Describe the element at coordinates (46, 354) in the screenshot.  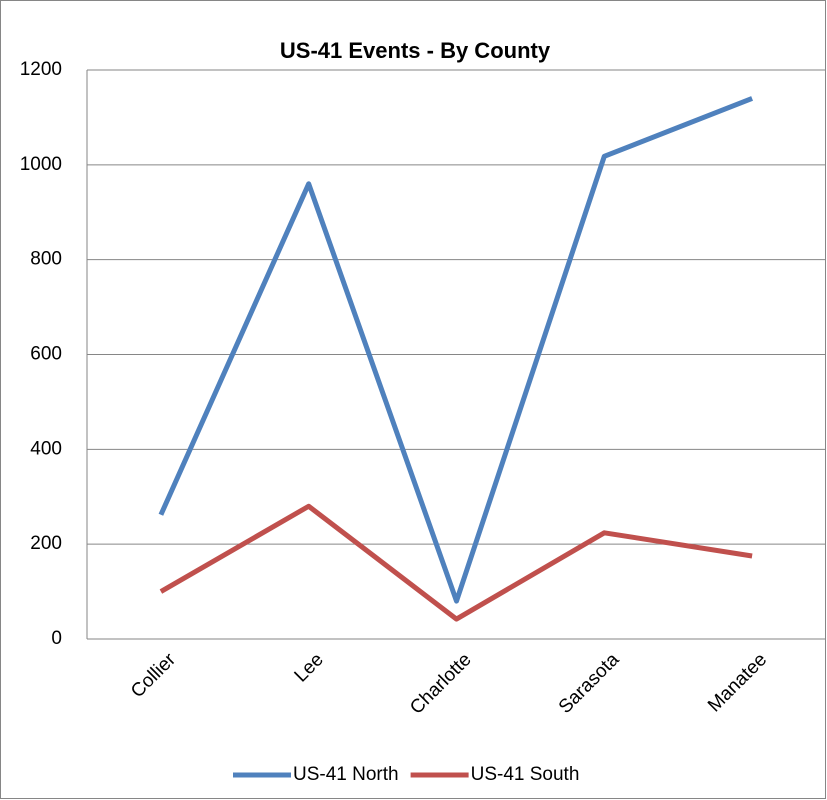
I see `y-tick-label: 600` at that location.